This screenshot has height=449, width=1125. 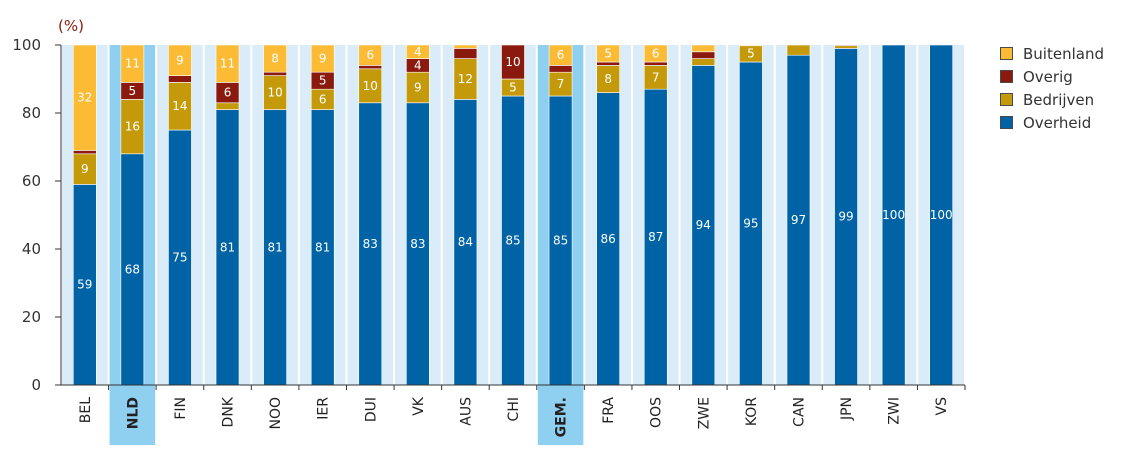 I want to click on legend-label-overig: Overig, so click(x=1048, y=76).